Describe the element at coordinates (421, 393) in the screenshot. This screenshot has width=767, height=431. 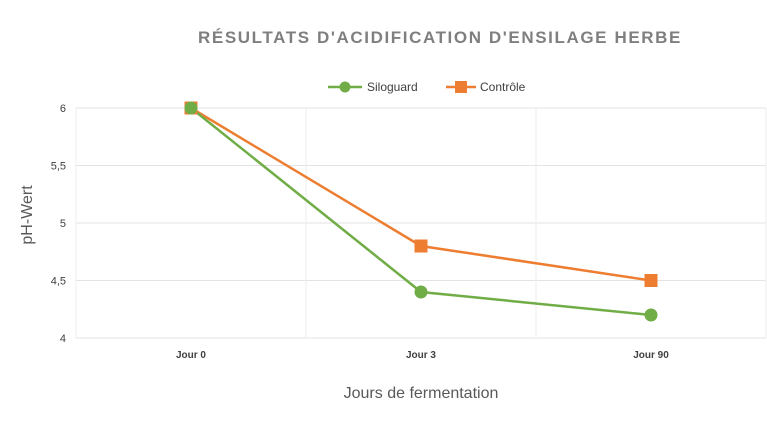
I see `x-axis-label: Jours de fermentation` at that location.